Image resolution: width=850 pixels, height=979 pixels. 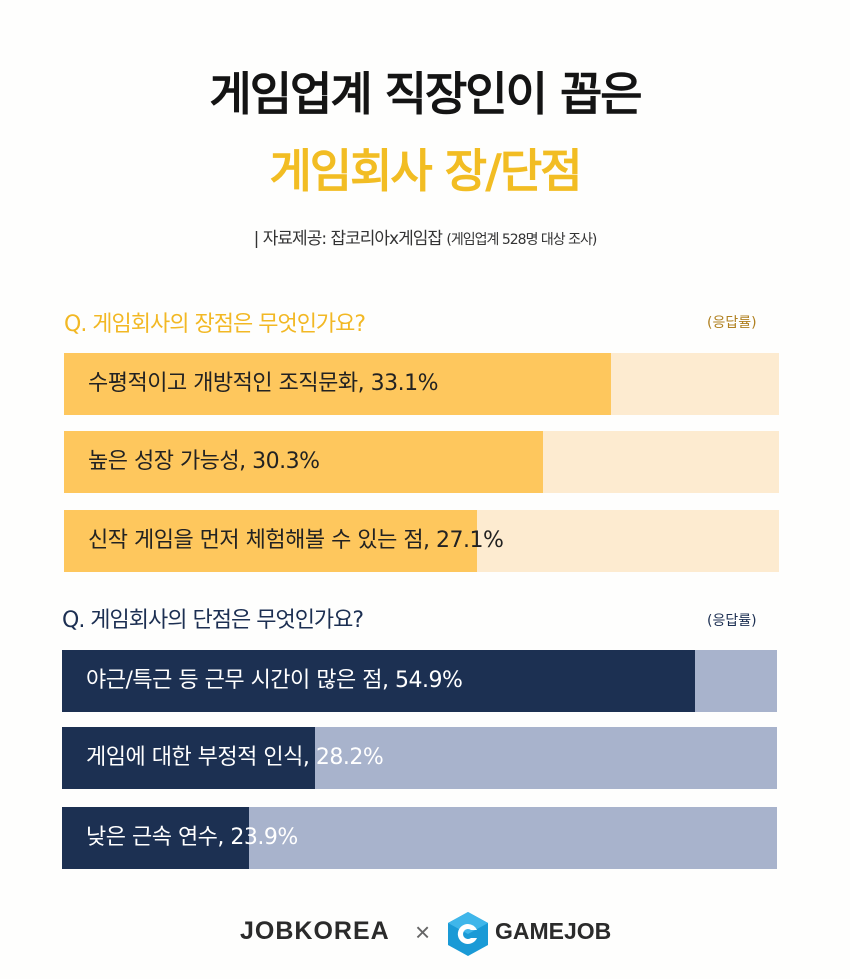 What do you see at coordinates (732, 323) in the screenshot?
I see `pros-unit-label: (응답률)` at bounding box center [732, 323].